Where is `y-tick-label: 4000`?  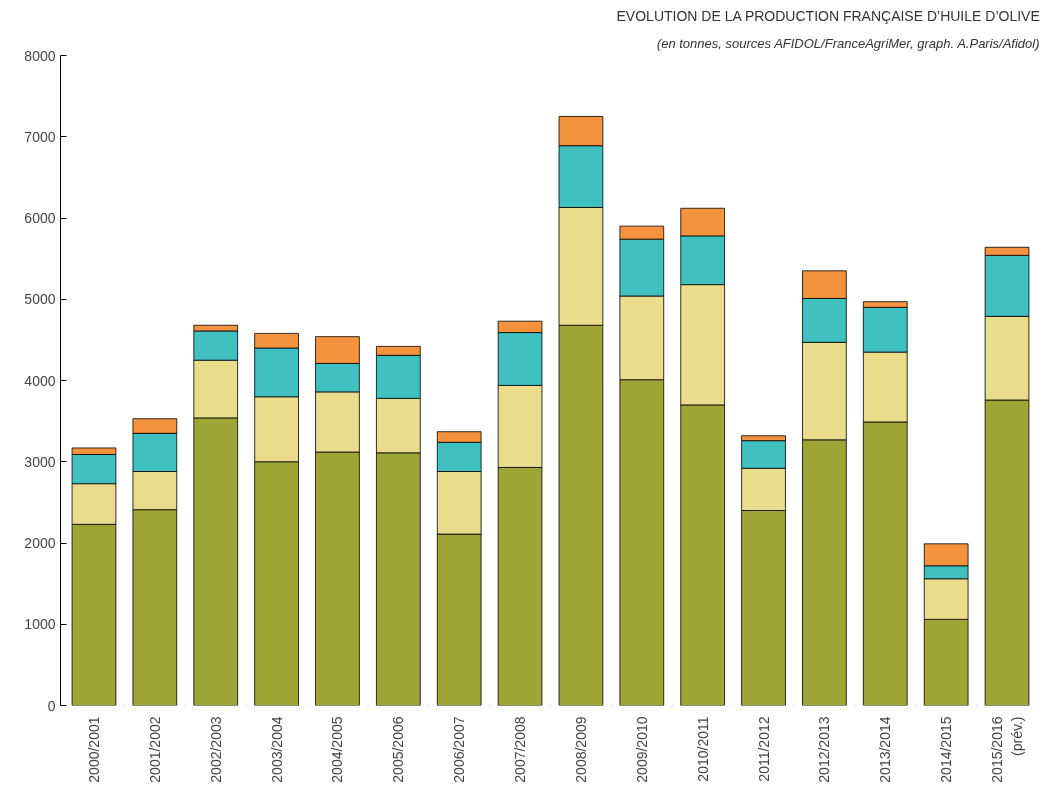
y-tick-label: 4000 is located at coordinates (40, 380).